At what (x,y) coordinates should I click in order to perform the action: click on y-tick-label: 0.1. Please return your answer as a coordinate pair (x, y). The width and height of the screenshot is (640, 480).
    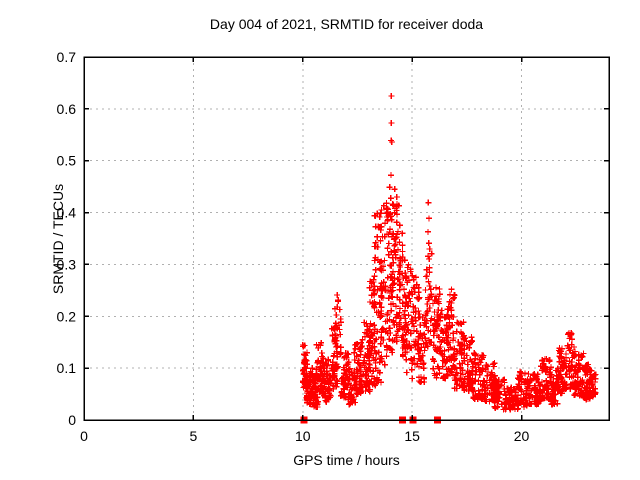
    Looking at the image, I should click on (67, 368).